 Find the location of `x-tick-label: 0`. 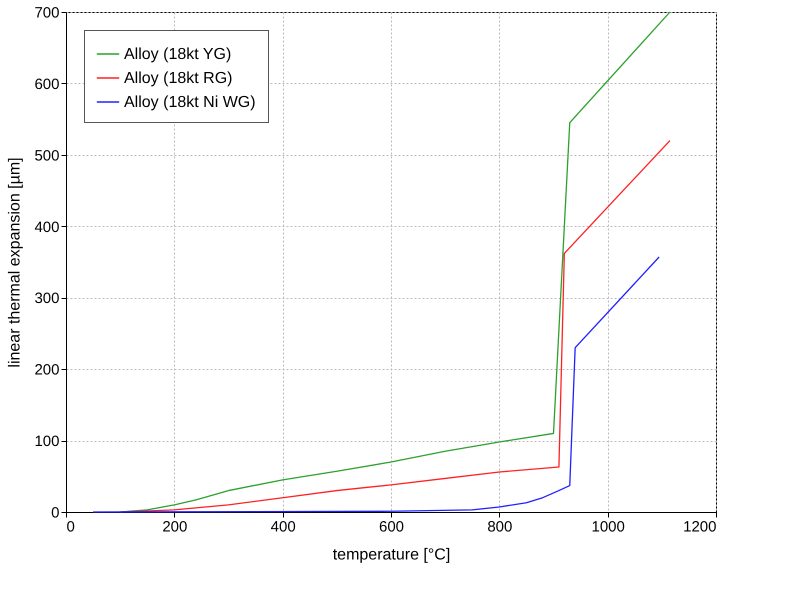

x-tick-label: 0 is located at coordinates (70, 527).